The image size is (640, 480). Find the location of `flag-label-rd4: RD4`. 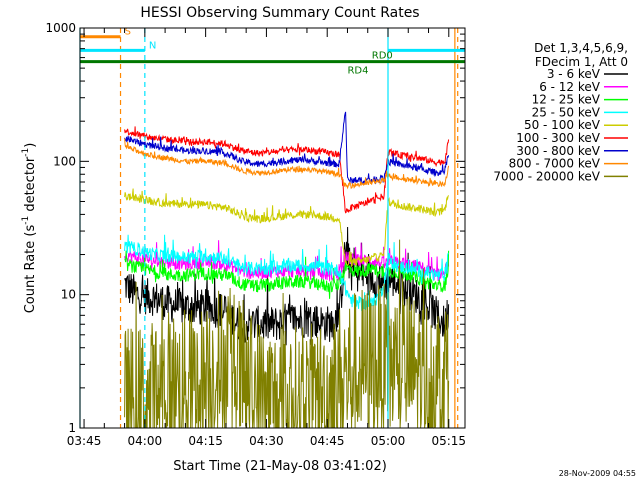

flag-label-rd4: RD4 is located at coordinates (357, 71).